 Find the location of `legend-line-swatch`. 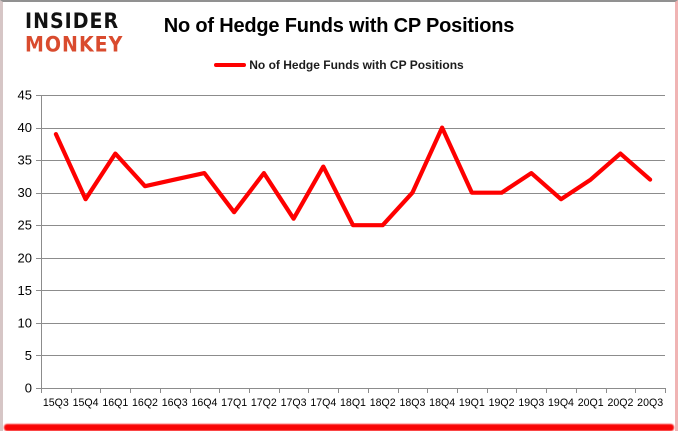

legend-line-swatch is located at coordinates (230, 65).